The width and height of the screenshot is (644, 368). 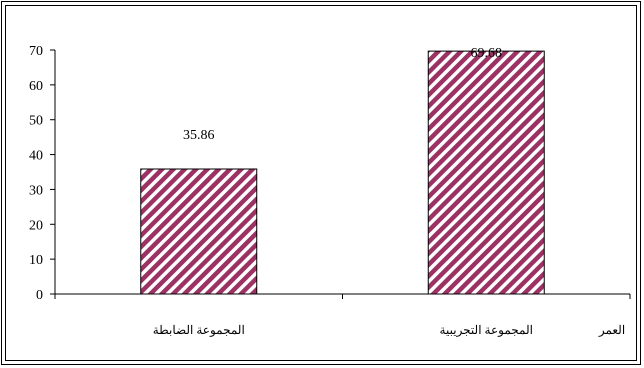 I want to click on y-tick-label: 70, so click(x=36, y=51).